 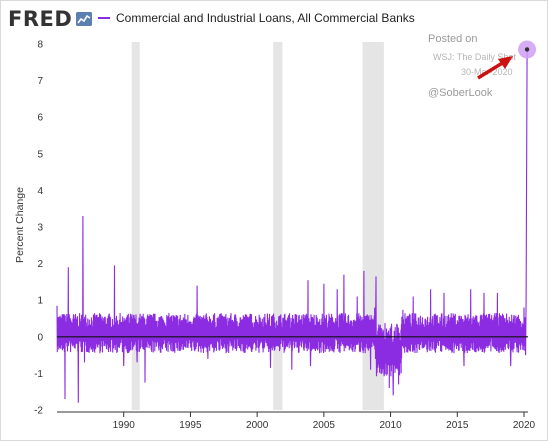 What do you see at coordinates (474, 57) in the screenshot?
I see `source-text: WSJ: The Daily Shot` at bounding box center [474, 57].